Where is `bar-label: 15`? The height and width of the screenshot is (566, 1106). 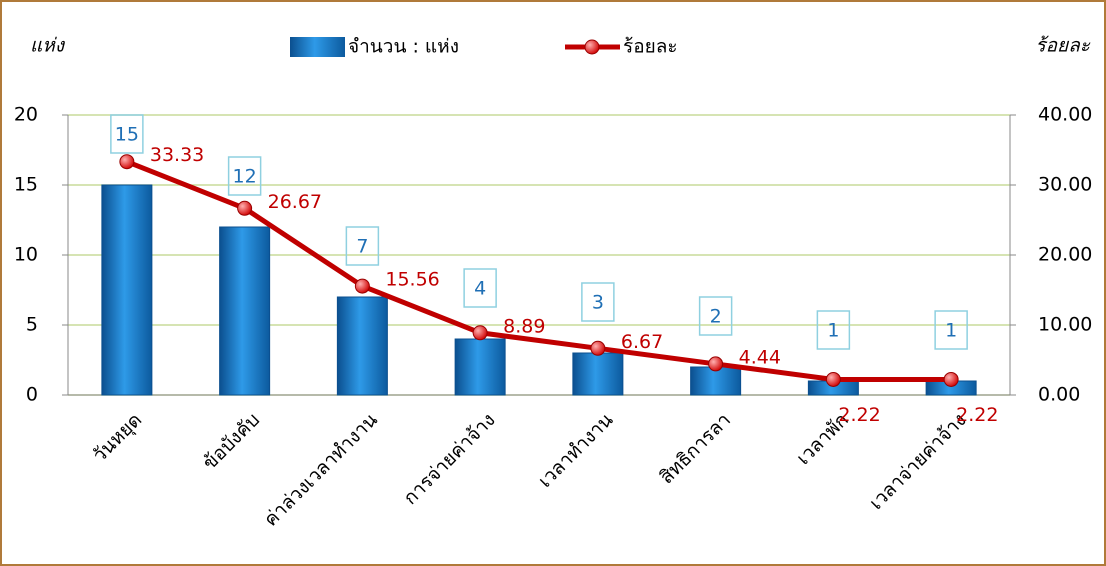
bar-label: 15 is located at coordinates (127, 135).